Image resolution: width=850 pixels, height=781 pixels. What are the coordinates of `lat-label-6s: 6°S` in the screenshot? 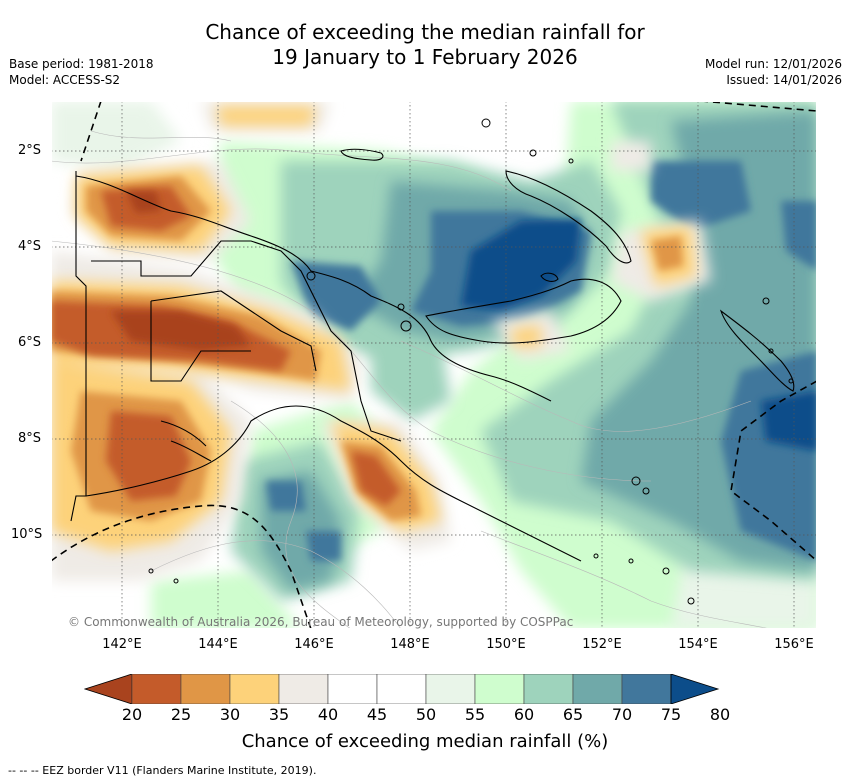 It's located at (30, 342).